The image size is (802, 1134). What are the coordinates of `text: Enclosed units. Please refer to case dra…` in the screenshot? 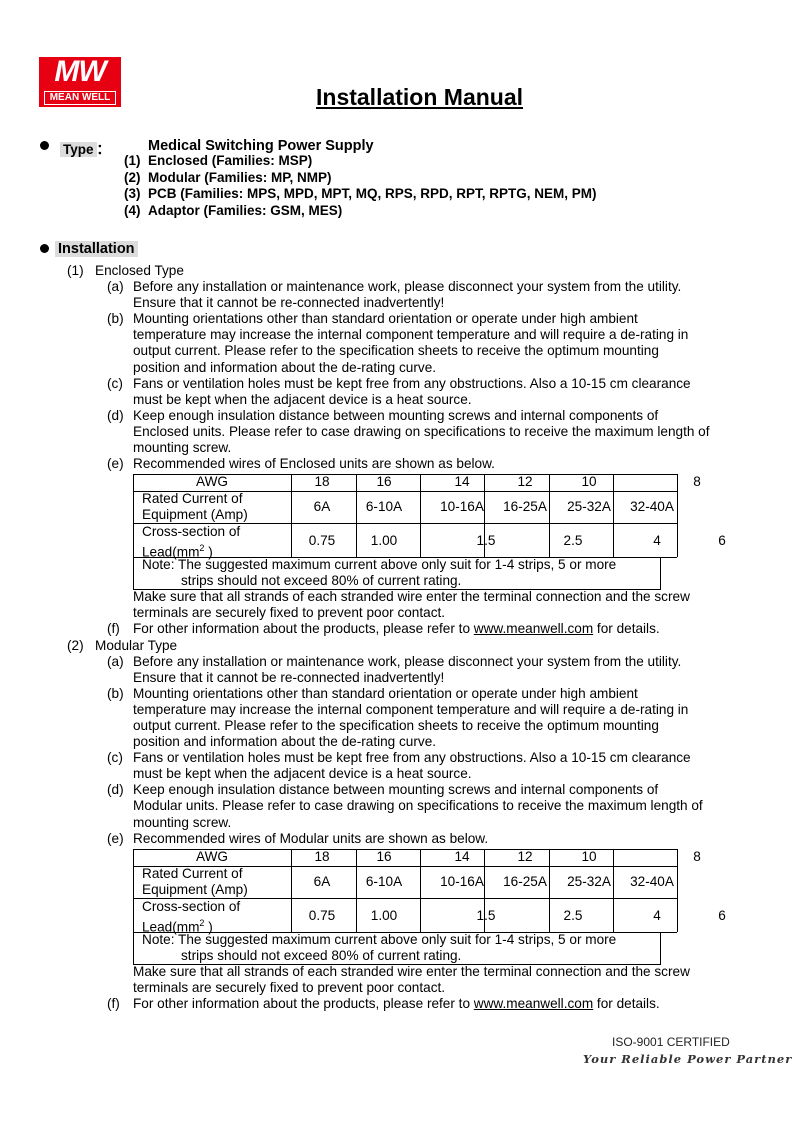 It's located at (421, 431).